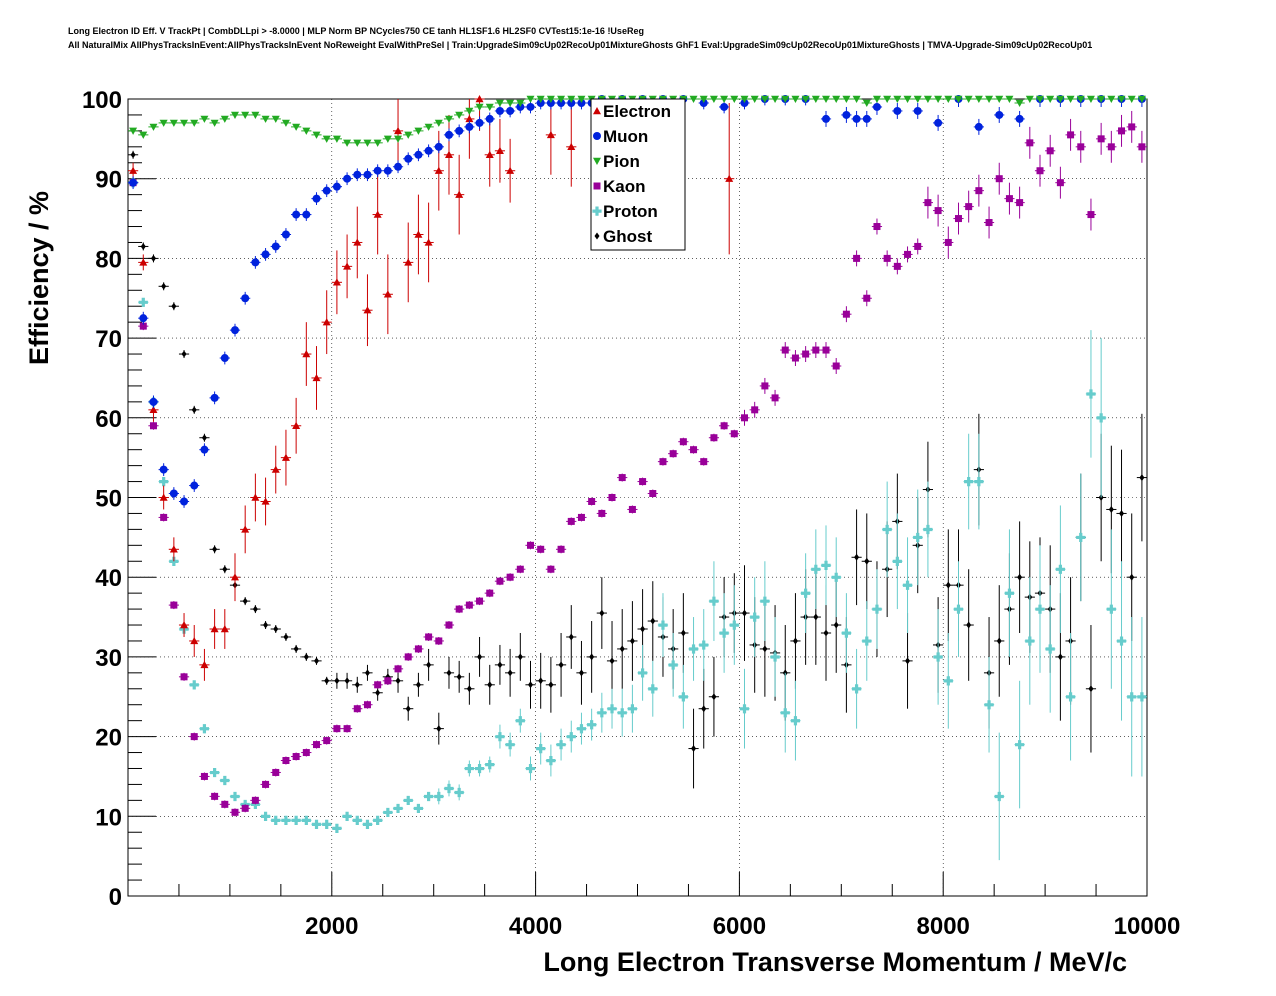 The height and width of the screenshot is (996, 1276). What do you see at coordinates (597, 161) in the screenshot?
I see `legend-marker` at bounding box center [597, 161].